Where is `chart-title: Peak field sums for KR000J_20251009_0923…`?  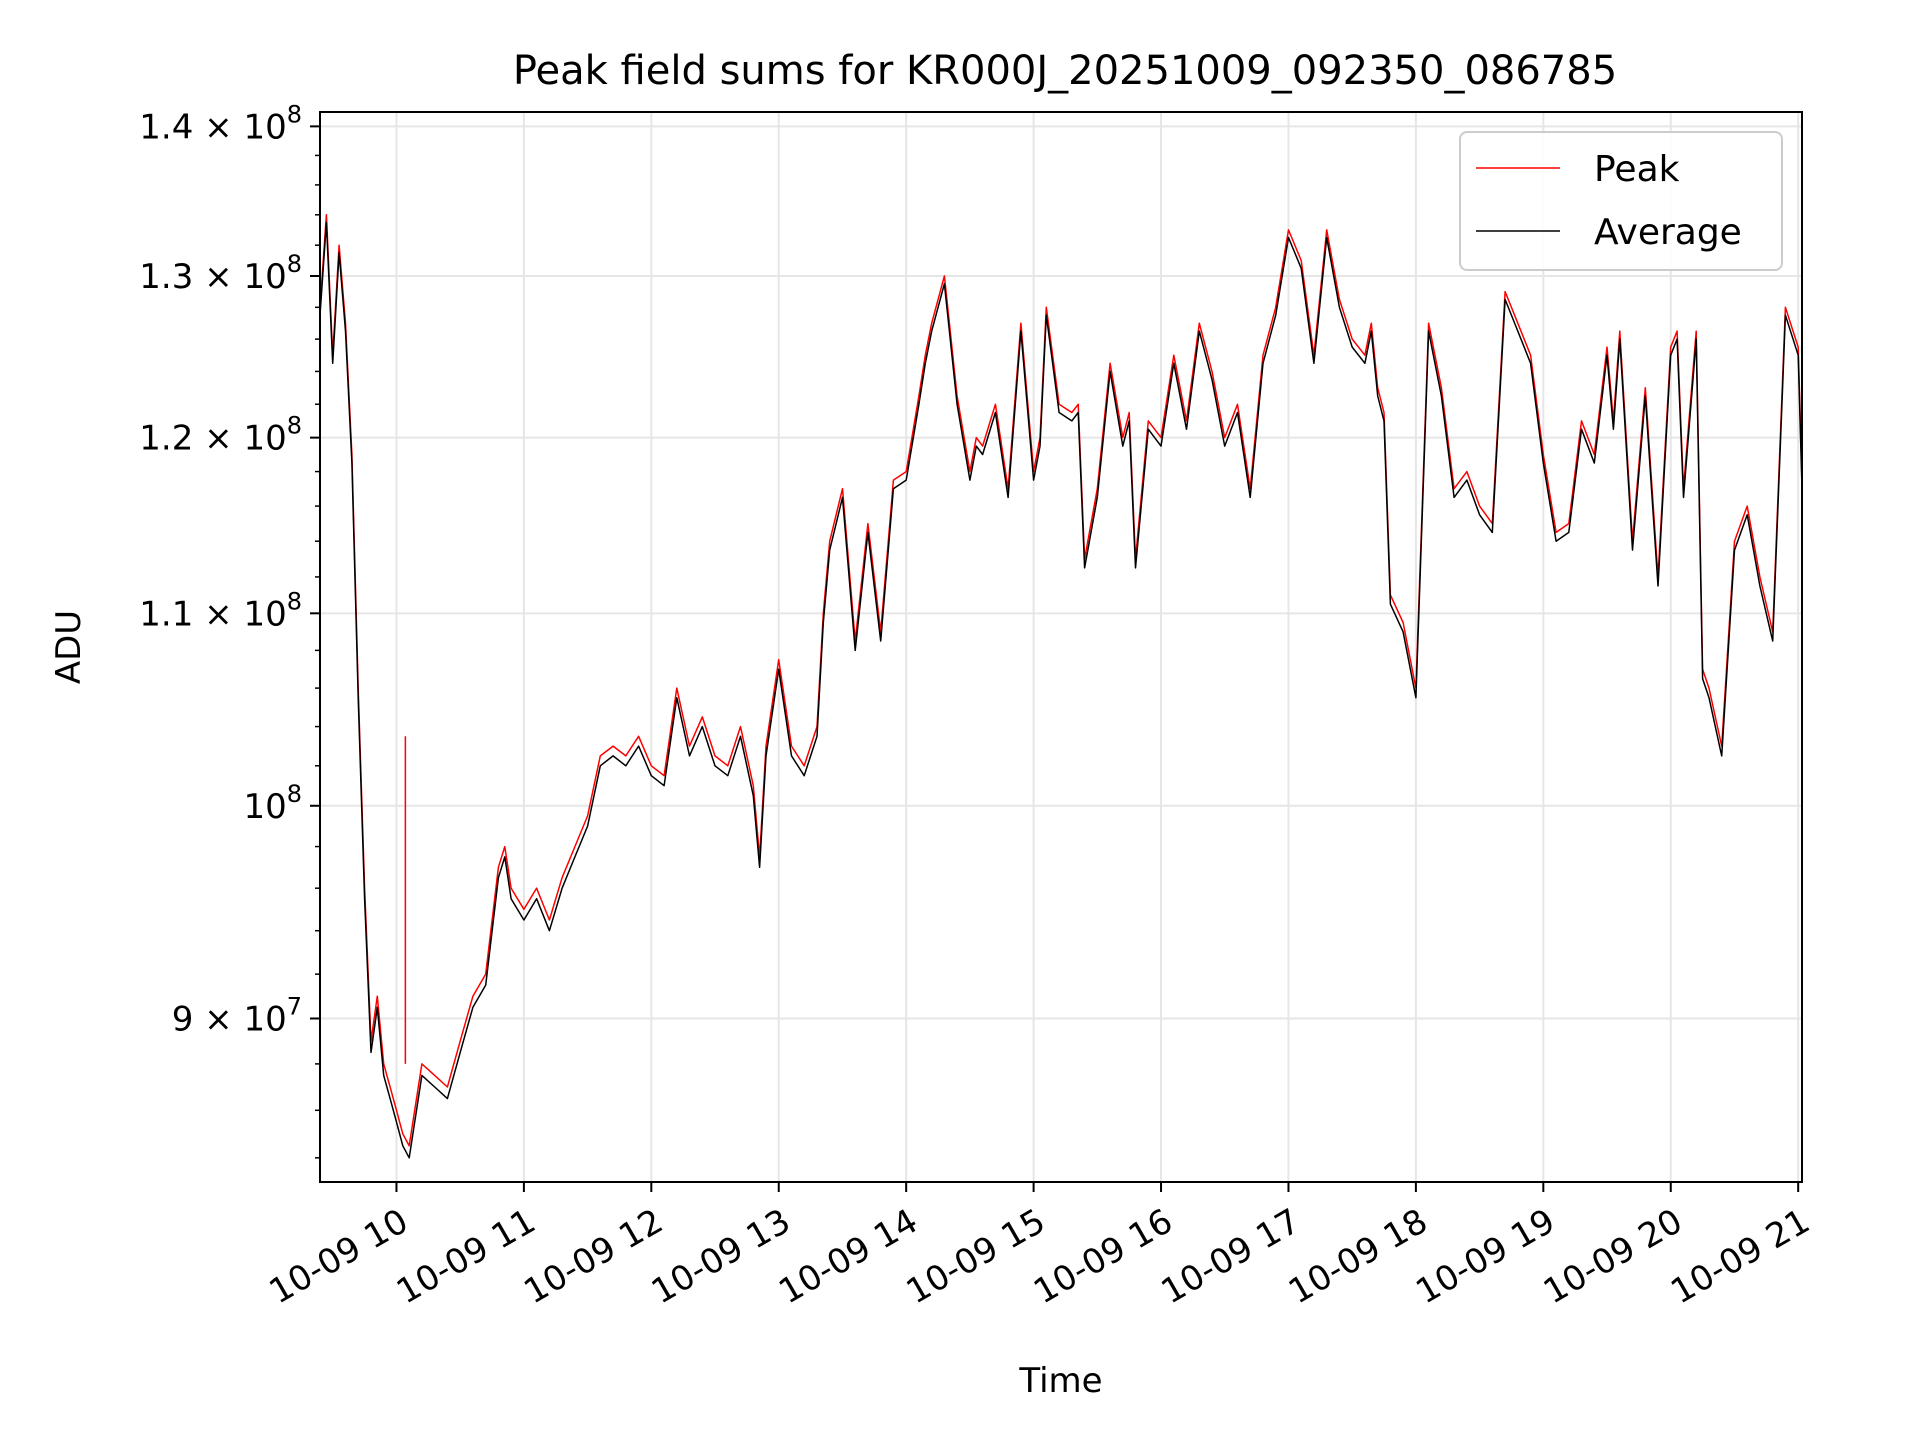 chart-title: Peak field sums for KR000J_20251009_0923… is located at coordinates (1065, 71).